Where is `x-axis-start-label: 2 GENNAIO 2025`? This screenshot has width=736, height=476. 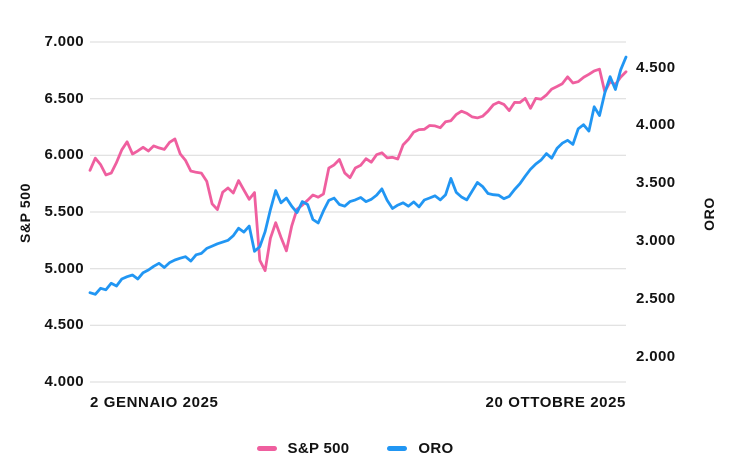
x-axis-start-label: 2 GENNAIO 2025 is located at coordinates (154, 402).